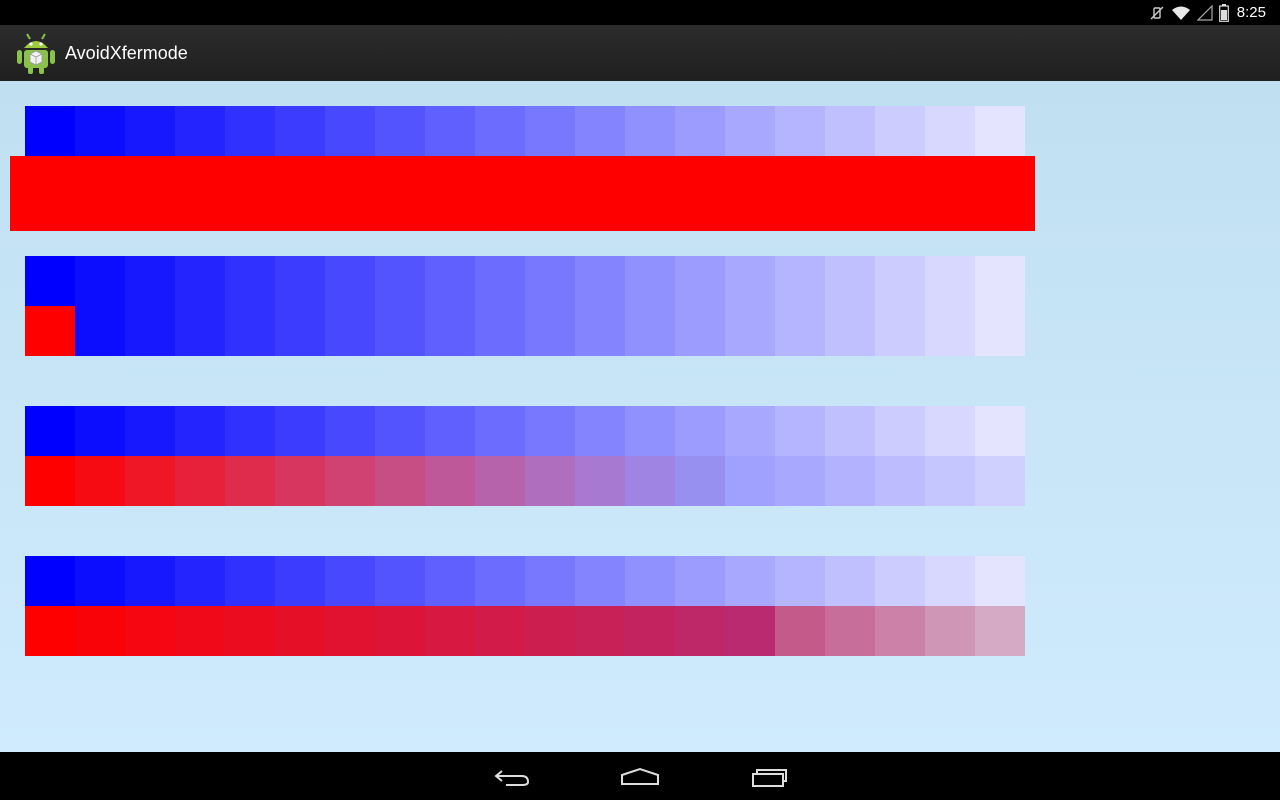  Describe the element at coordinates (36, 55) in the screenshot. I see `android-robot-icon` at that location.